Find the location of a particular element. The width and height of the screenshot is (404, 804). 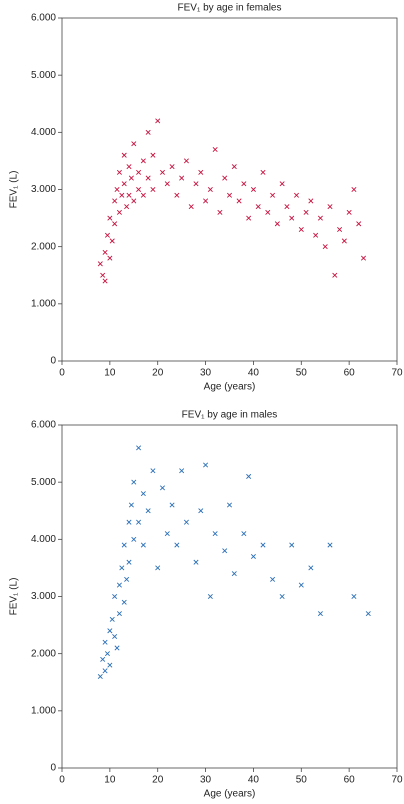

y-tick-label: 5.000 is located at coordinates (43, 482).